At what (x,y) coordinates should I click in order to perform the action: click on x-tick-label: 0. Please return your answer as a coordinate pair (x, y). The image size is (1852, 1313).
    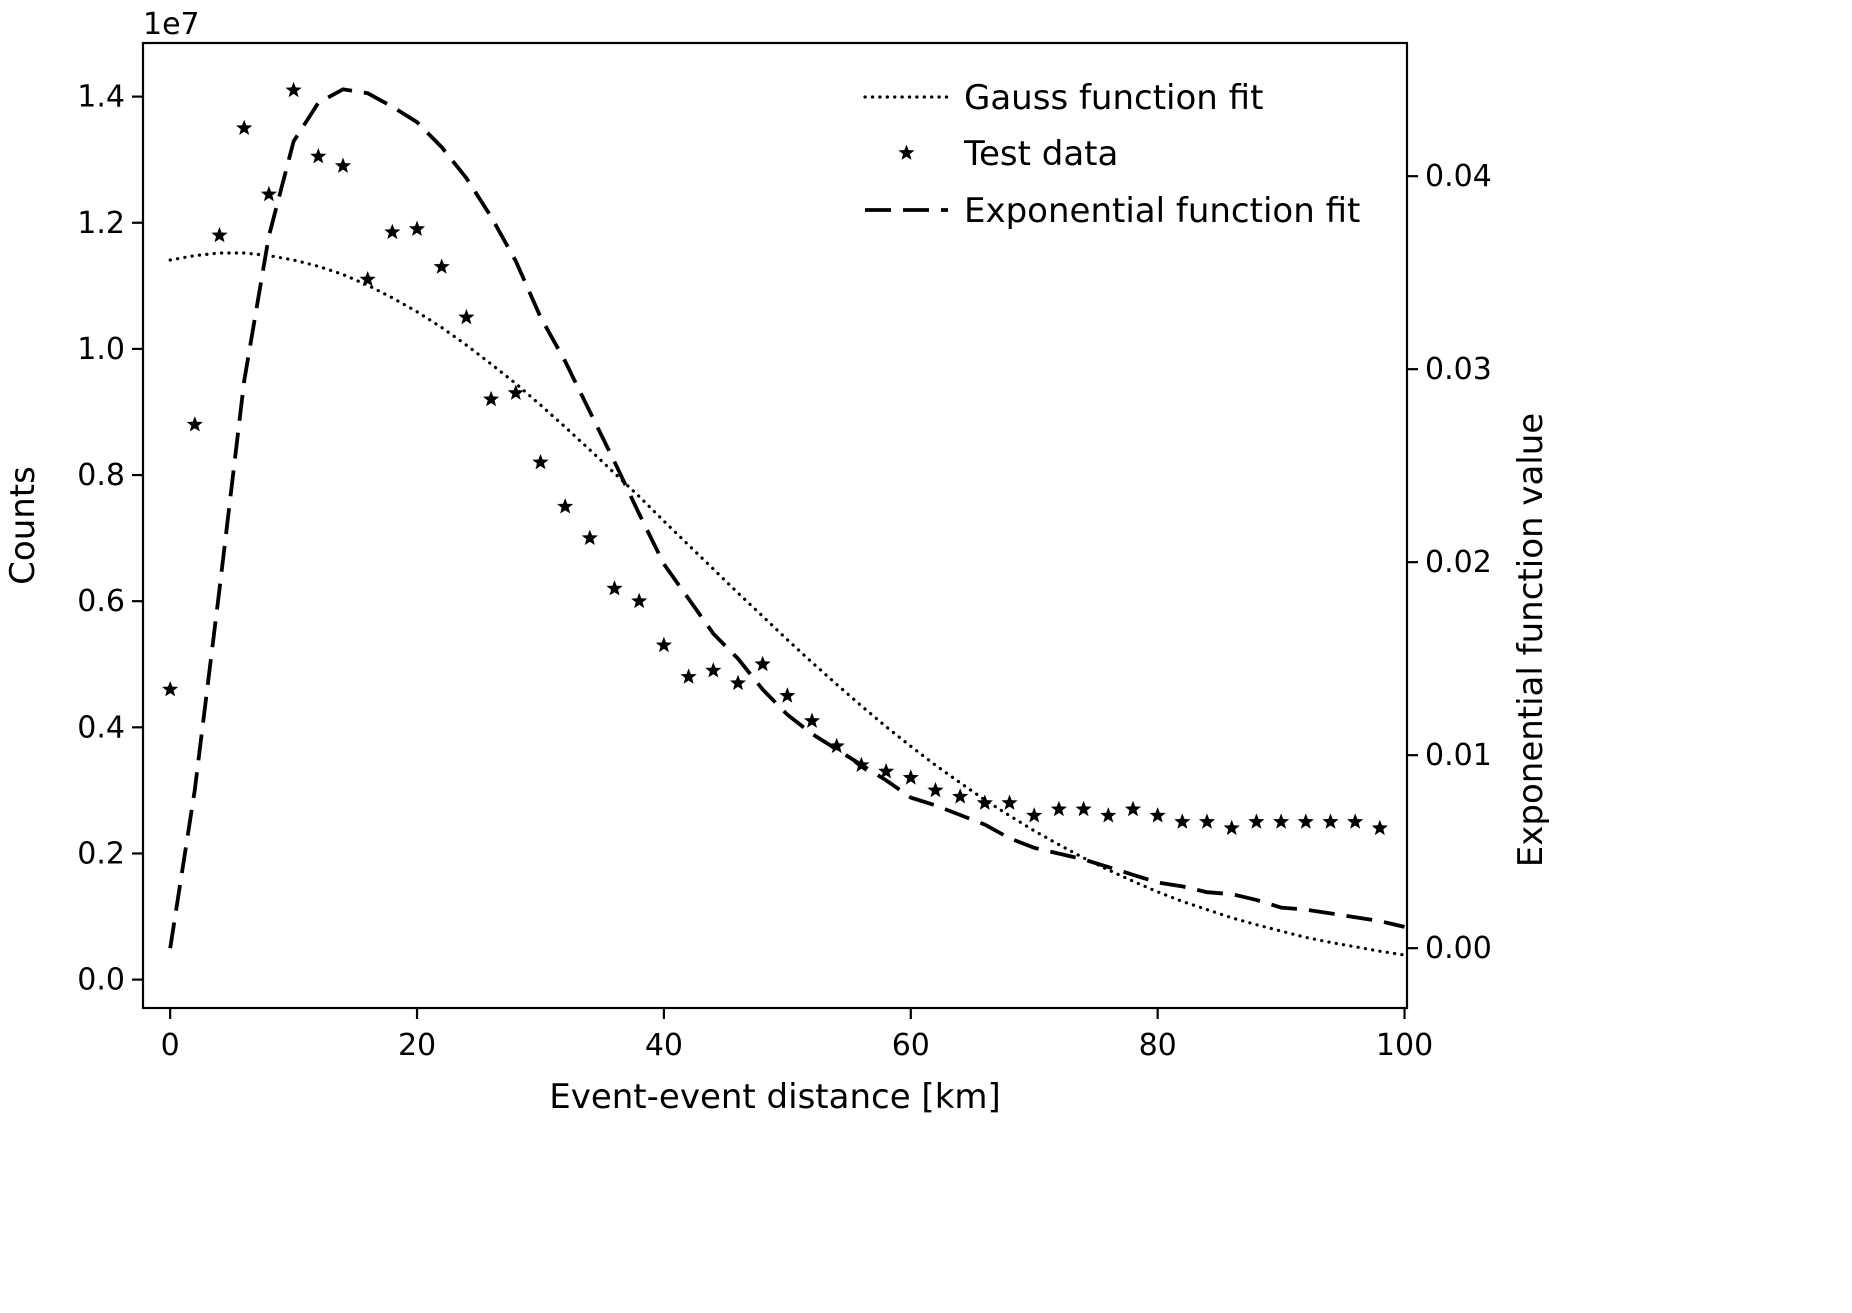
    Looking at the image, I should click on (170, 1045).